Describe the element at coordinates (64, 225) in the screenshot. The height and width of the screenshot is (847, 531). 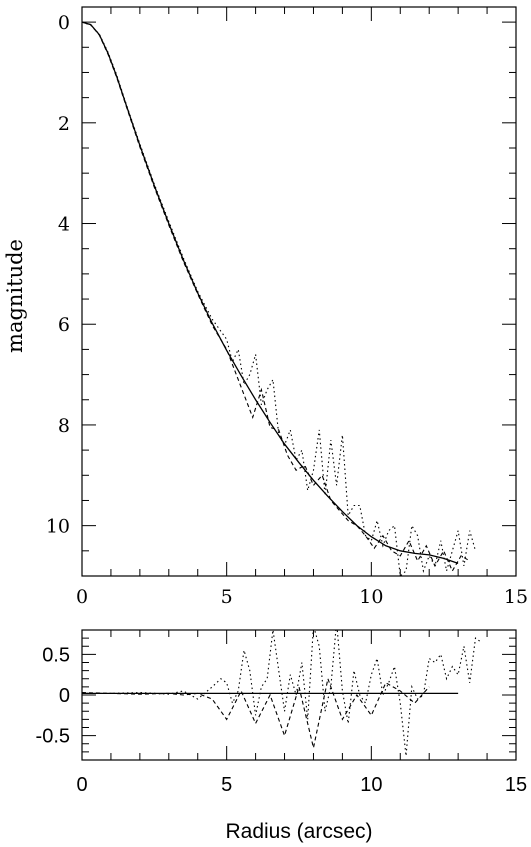
I see `y-tick-label: 4` at that location.